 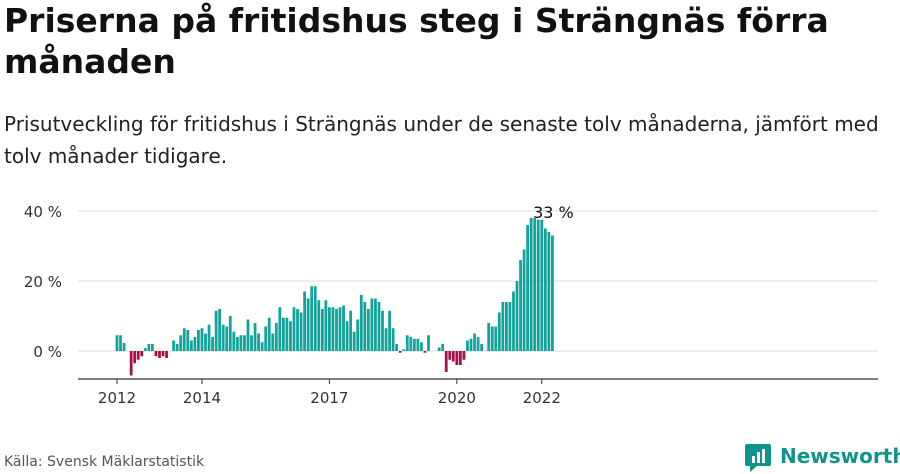 I want to click on x-tick-label: 2022, so click(x=542, y=398).